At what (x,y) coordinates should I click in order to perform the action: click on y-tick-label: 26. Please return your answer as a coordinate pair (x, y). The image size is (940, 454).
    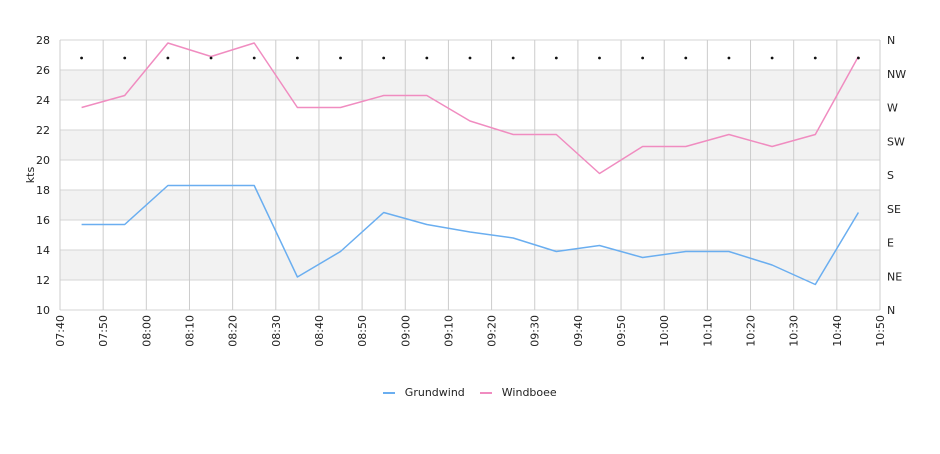
    Looking at the image, I should click on (43, 70).